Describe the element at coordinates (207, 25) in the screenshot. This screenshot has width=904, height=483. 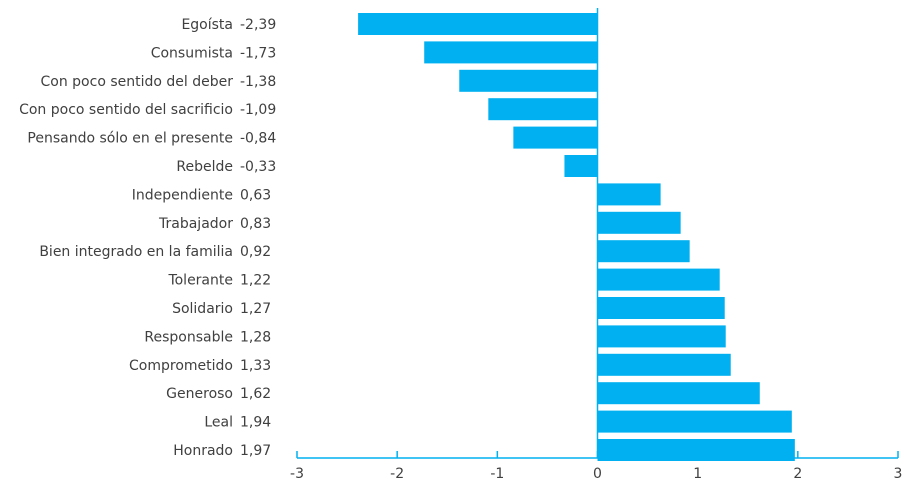
I see `category-label-egoista: Egoísta` at that location.